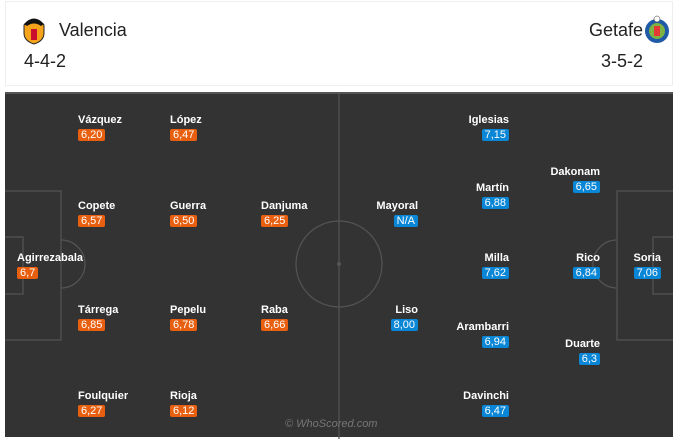  Describe the element at coordinates (96, 213) in the screenshot. I see `player-copete: Copete 6,57` at that location.